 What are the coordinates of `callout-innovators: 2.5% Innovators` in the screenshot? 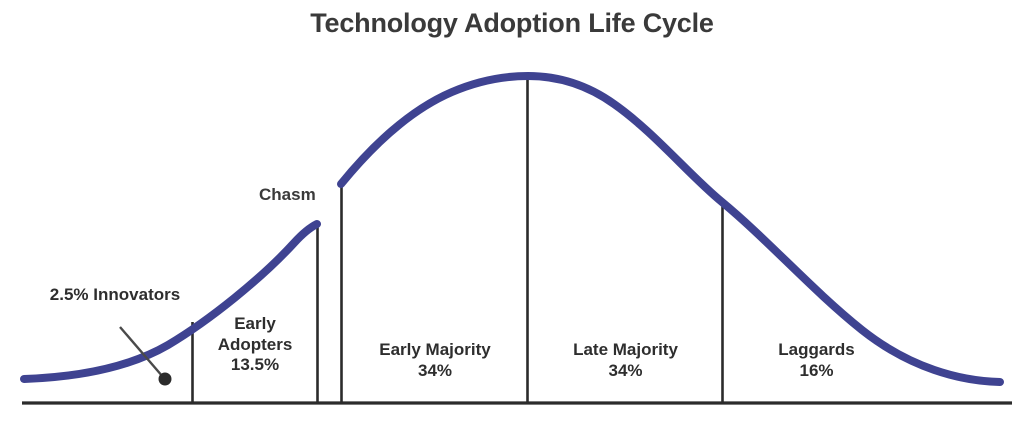 It's located at (115, 294).